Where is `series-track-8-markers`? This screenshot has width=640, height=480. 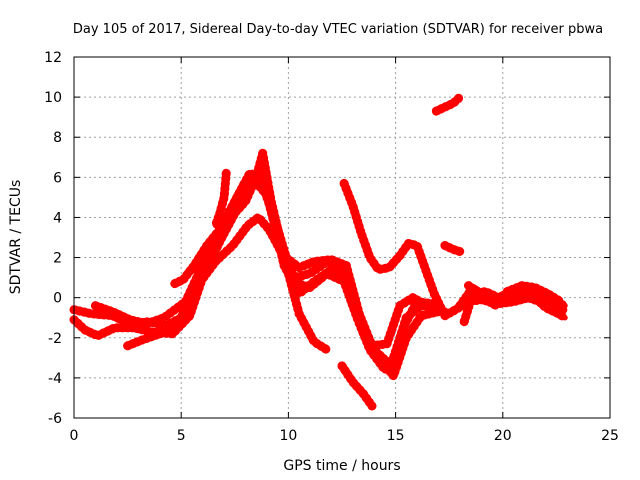 series-track-8-markers is located at coordinates (357, 386).